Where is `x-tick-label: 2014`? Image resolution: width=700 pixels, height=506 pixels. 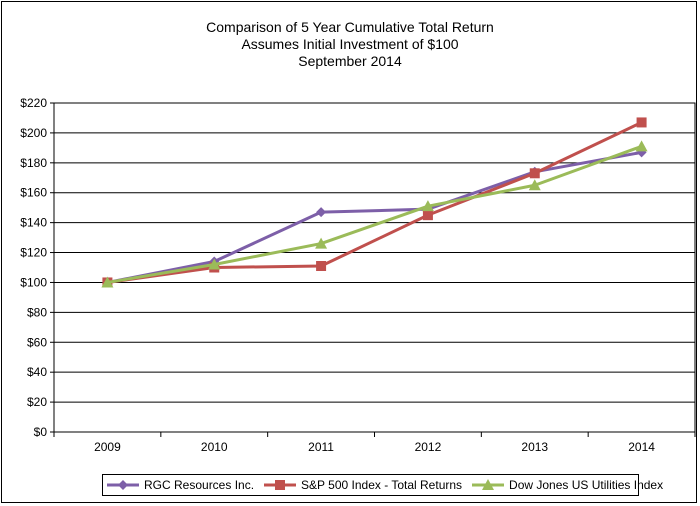
x-tick-label: 2014 is located at coordinates (641, 447).